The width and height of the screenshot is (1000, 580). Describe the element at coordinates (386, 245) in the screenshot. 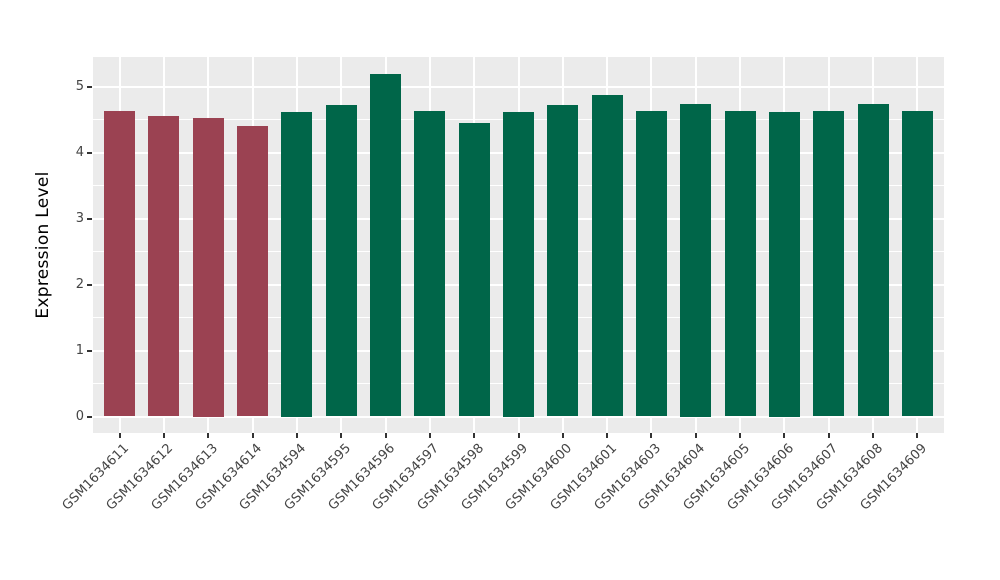

I see `bar-GSM1634596` at that location.